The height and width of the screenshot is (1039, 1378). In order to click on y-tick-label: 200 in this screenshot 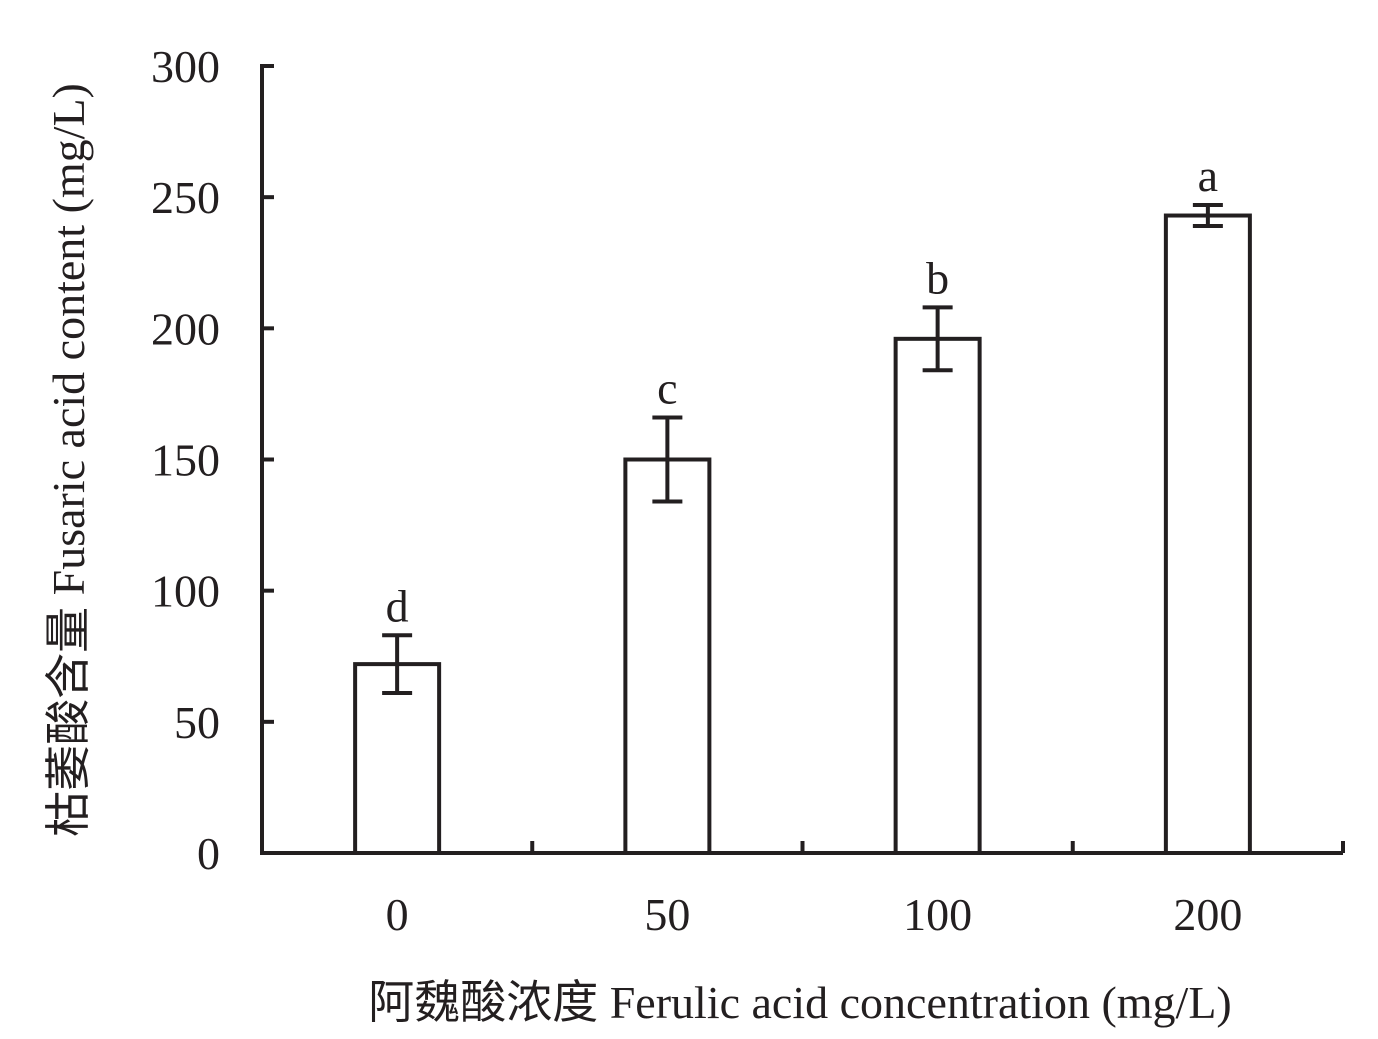, I will do `click(185, 328)`.